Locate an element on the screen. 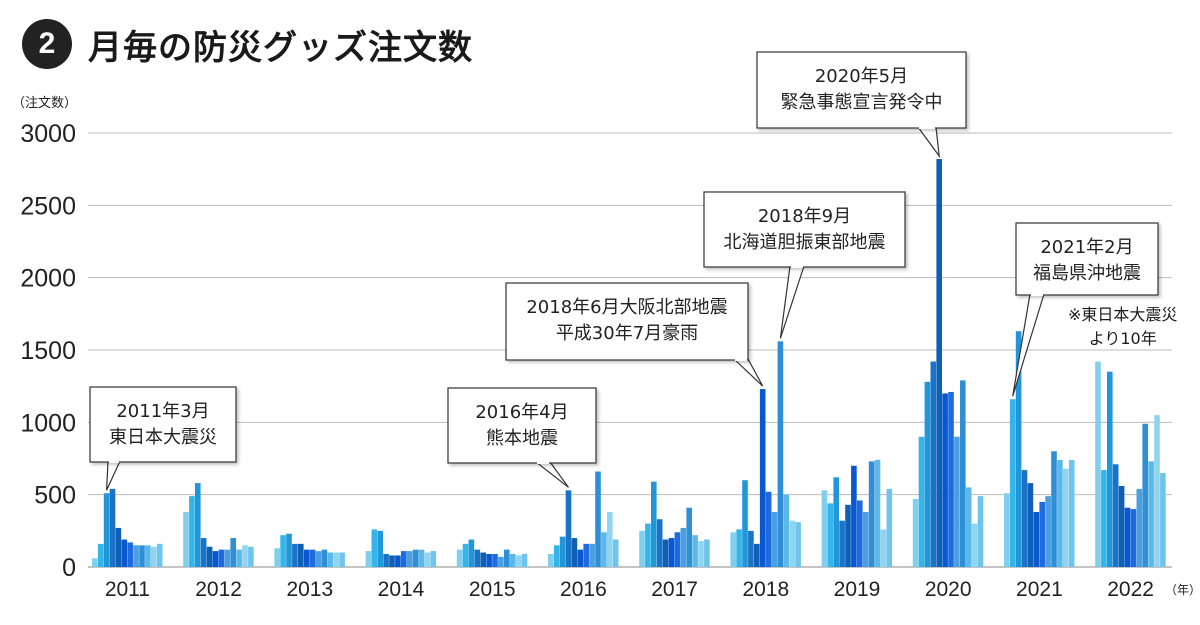  annotation-text: 2018年6月大阪北部地震 is located at coordinates (626, 307).